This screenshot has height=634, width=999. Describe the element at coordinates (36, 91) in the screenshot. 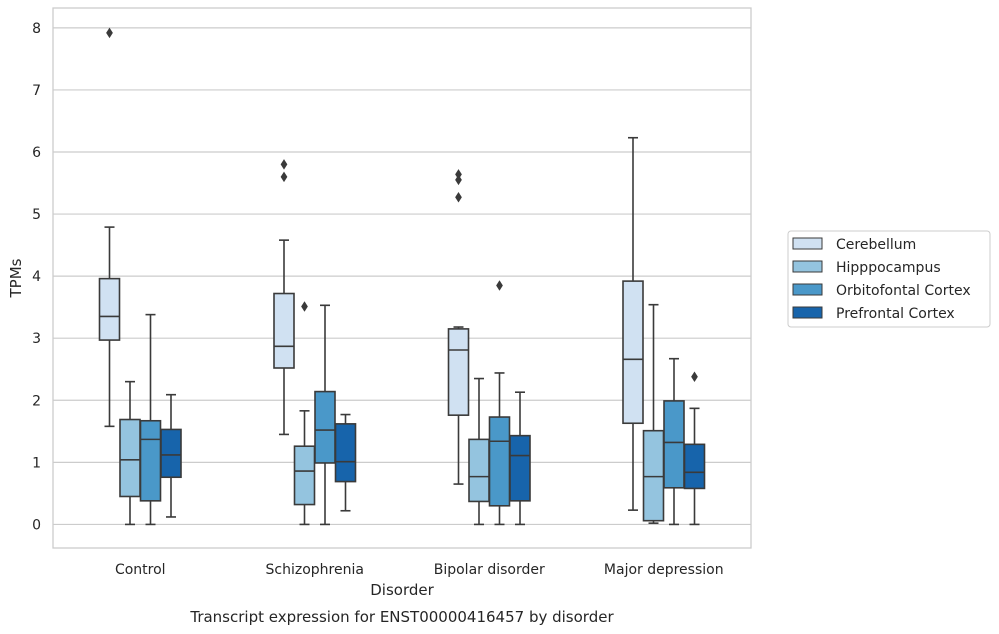

I see `y-tick-label: 7` at that location.